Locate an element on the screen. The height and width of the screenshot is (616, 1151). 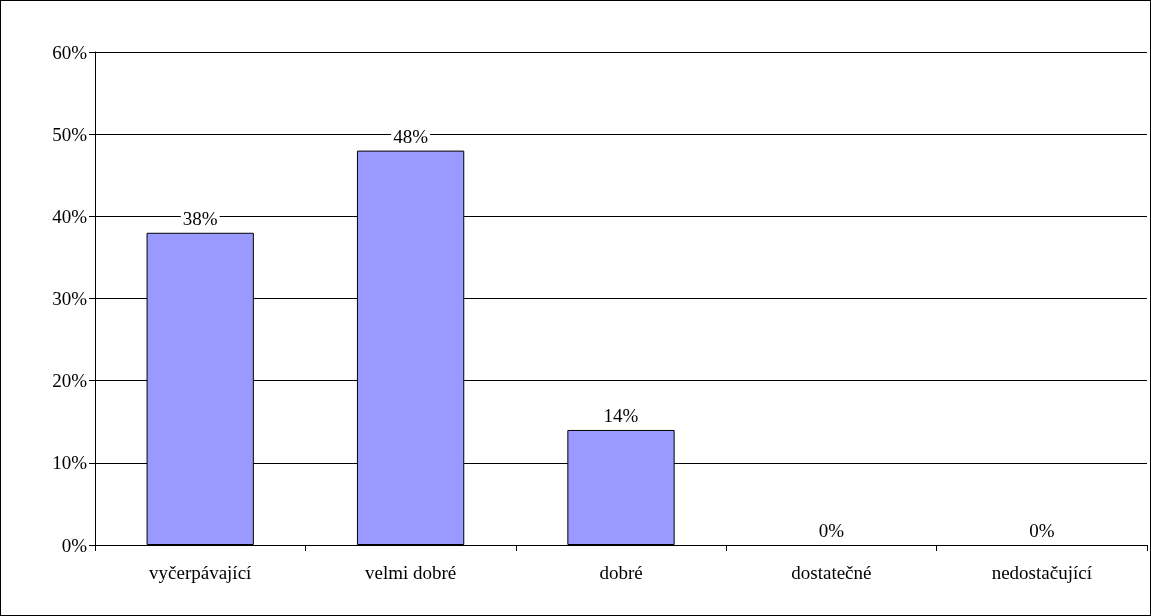
data-label: 48% is located at coordinates (411, 136).